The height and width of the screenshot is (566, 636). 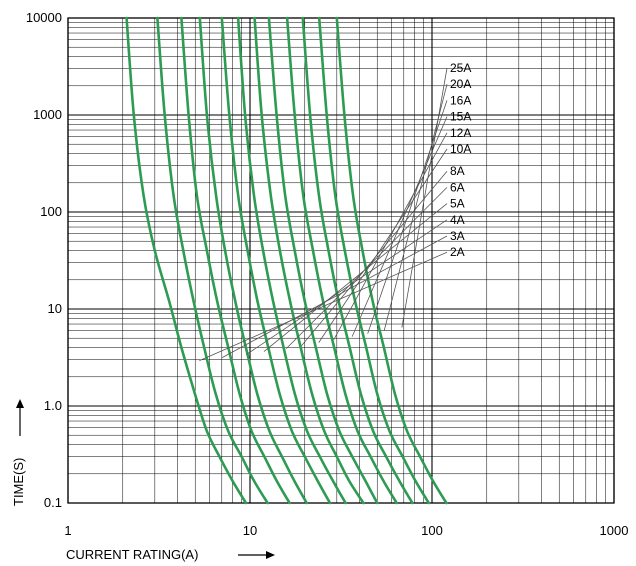 What do you see at coordinates (51, 211) in the screenshot?
I see `y-tick-label: 100` at bounding box center [51, 211].